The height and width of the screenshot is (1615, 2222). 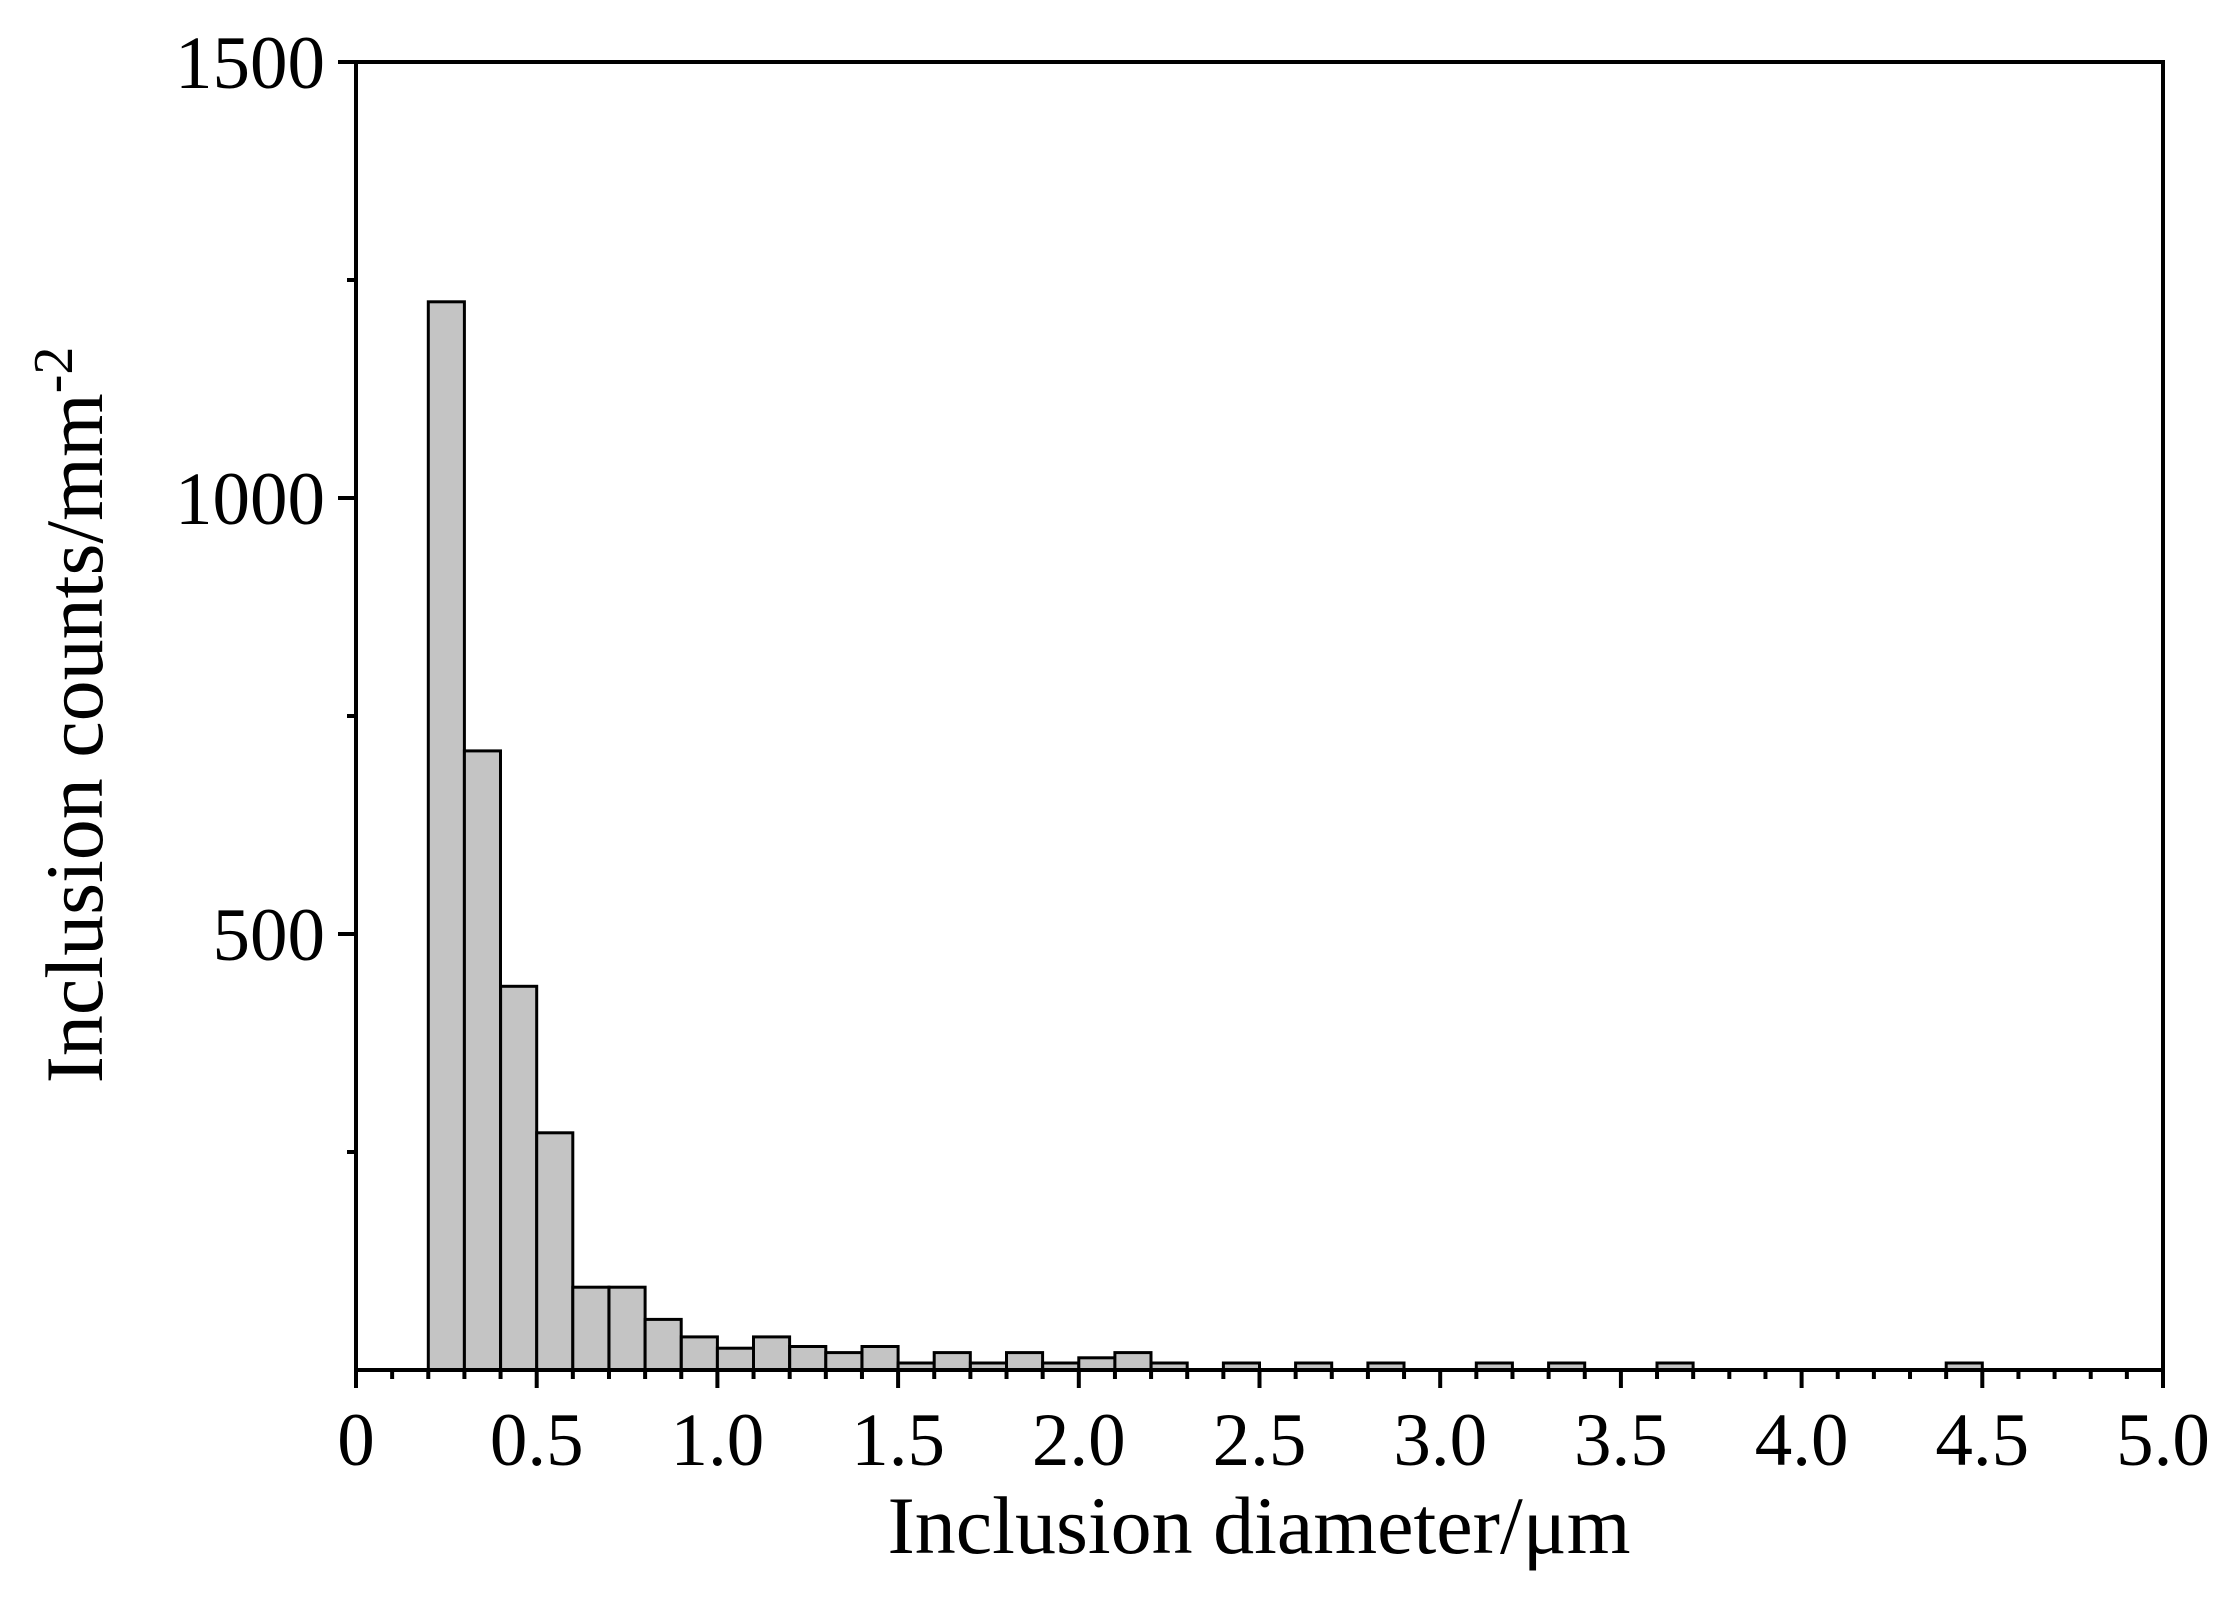 I want to click on x-tick-label: 5.0, so click(x=2163, y=1440).